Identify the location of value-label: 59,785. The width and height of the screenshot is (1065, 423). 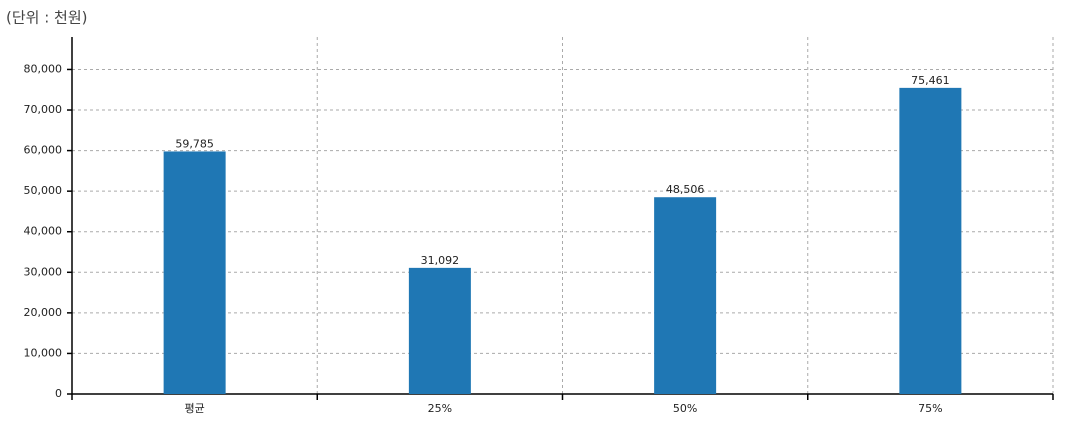
(194, 143).